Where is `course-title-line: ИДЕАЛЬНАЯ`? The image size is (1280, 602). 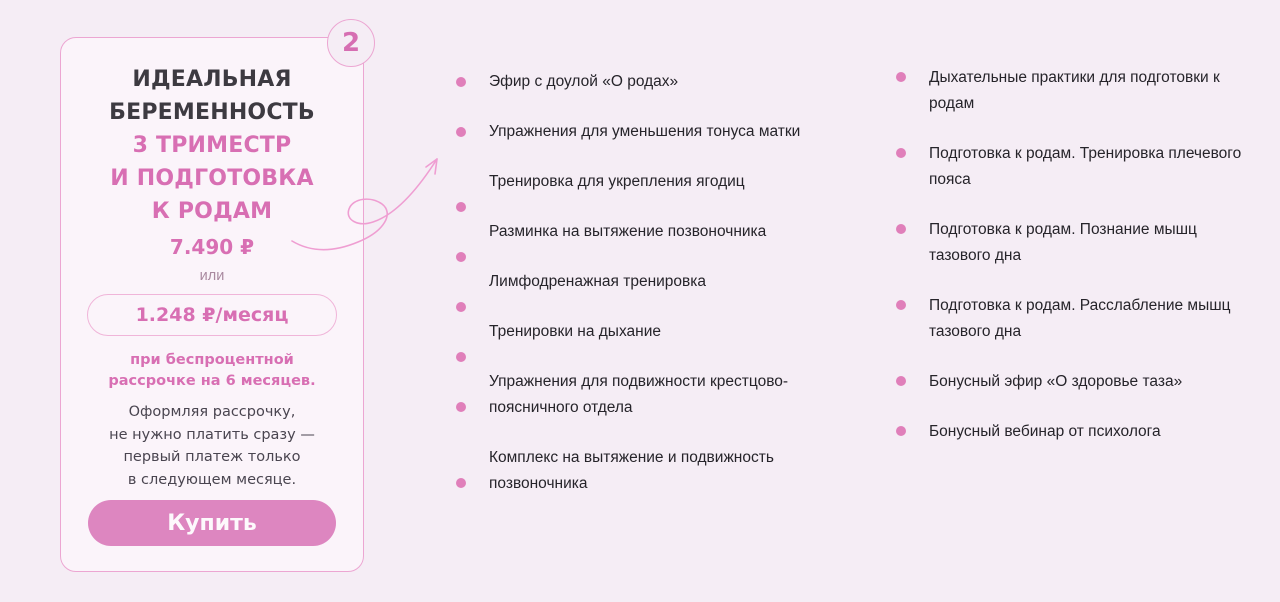
course-title-line: ИДЕАЛЬНАЯ is located at coordinates (212, 79).